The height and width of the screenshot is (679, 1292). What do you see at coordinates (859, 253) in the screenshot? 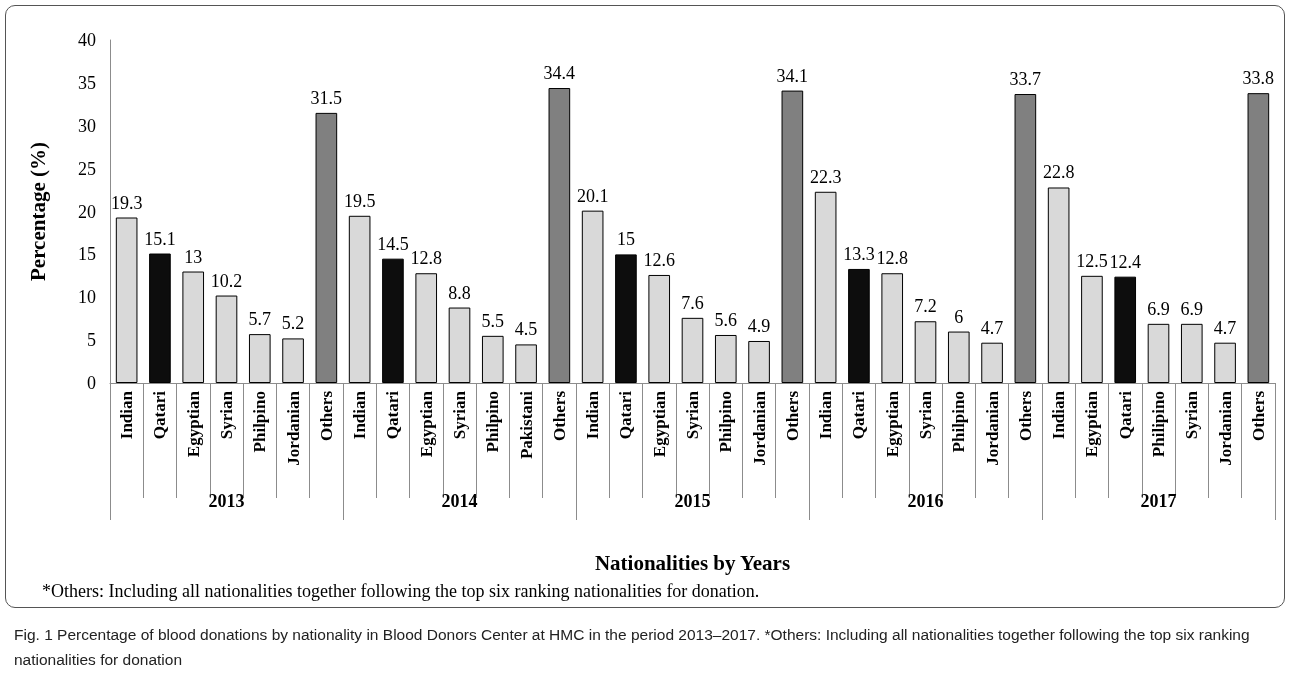
I see `data-label: 13.3` at bounding box center [859, 253].